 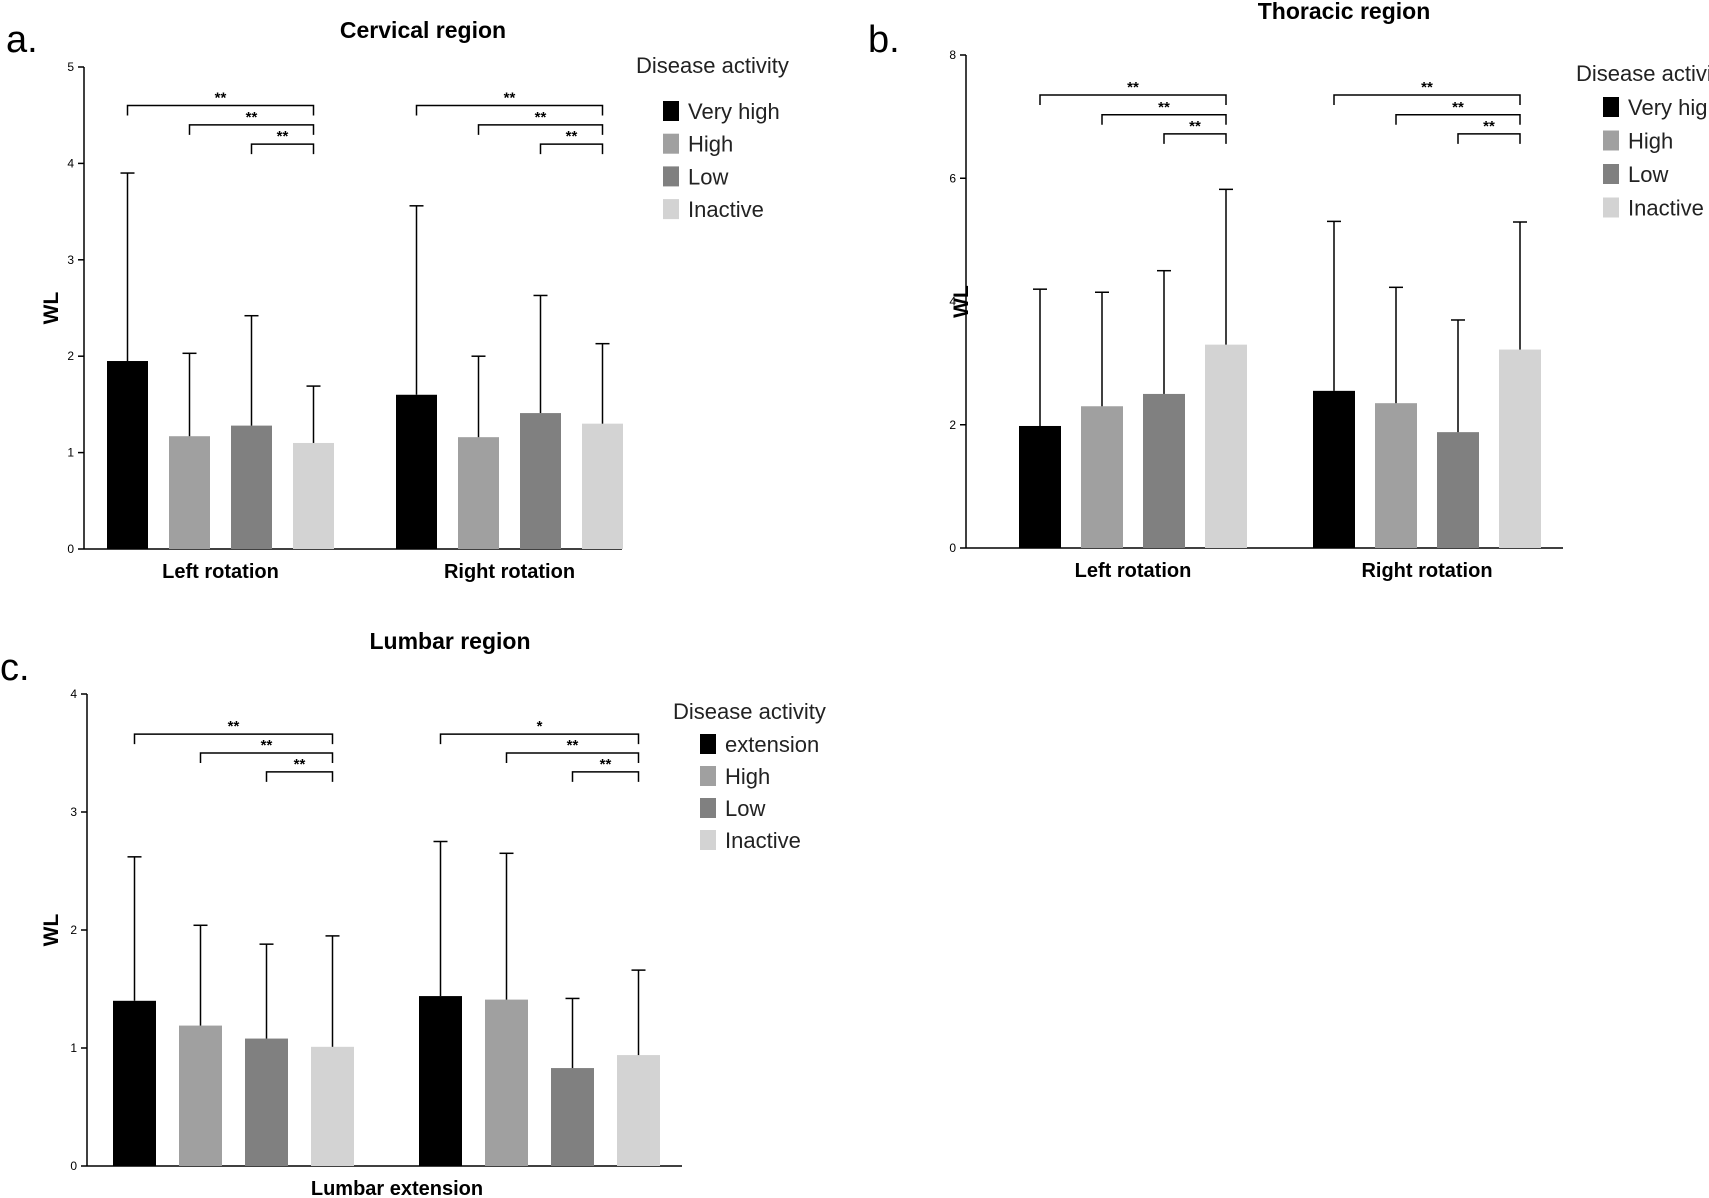 I want to click on bar-very-high-cat1, so click(x=1040, y=486).